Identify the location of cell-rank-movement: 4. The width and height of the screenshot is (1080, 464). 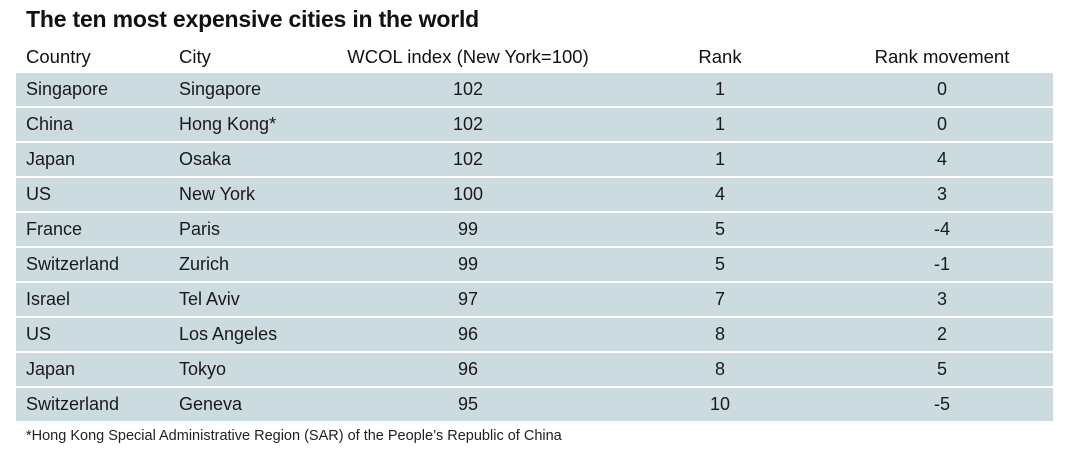
(941, 159).